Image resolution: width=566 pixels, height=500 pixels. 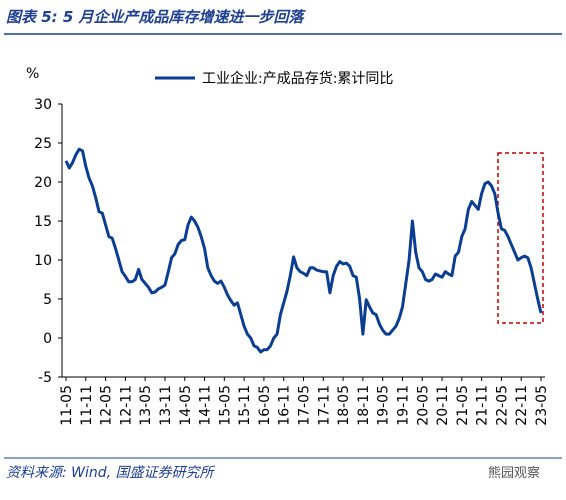 I want to click on x-tick-label: 18-11, so click(x=364, y=405).